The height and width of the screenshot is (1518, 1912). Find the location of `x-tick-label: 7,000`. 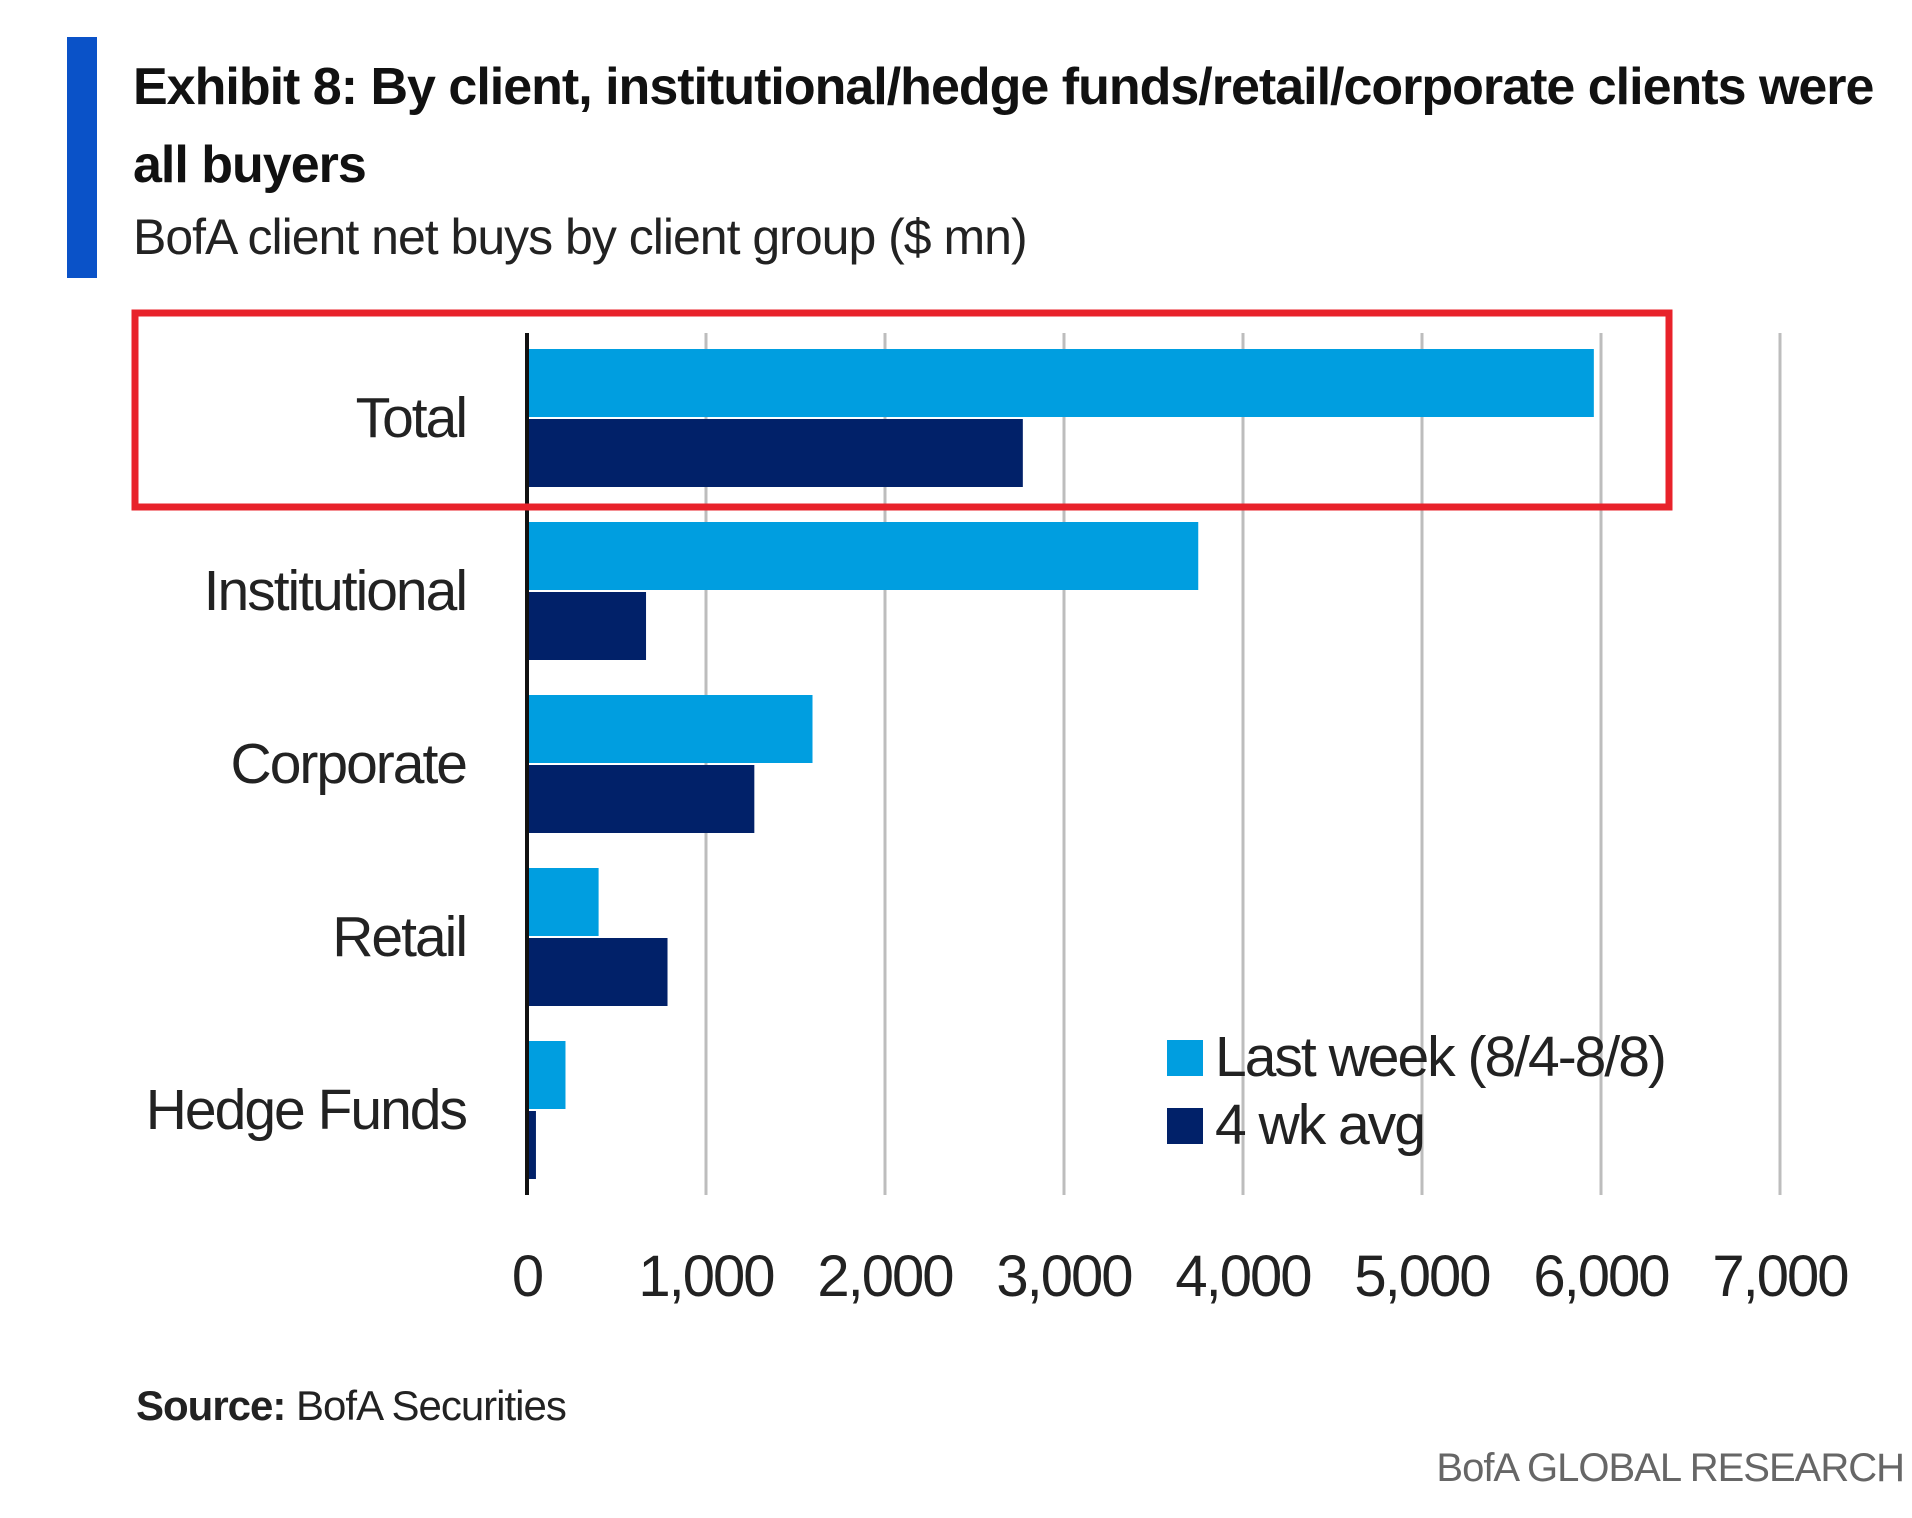

x-tick-label: 7,000 is located at coordinates (1779, 1276).